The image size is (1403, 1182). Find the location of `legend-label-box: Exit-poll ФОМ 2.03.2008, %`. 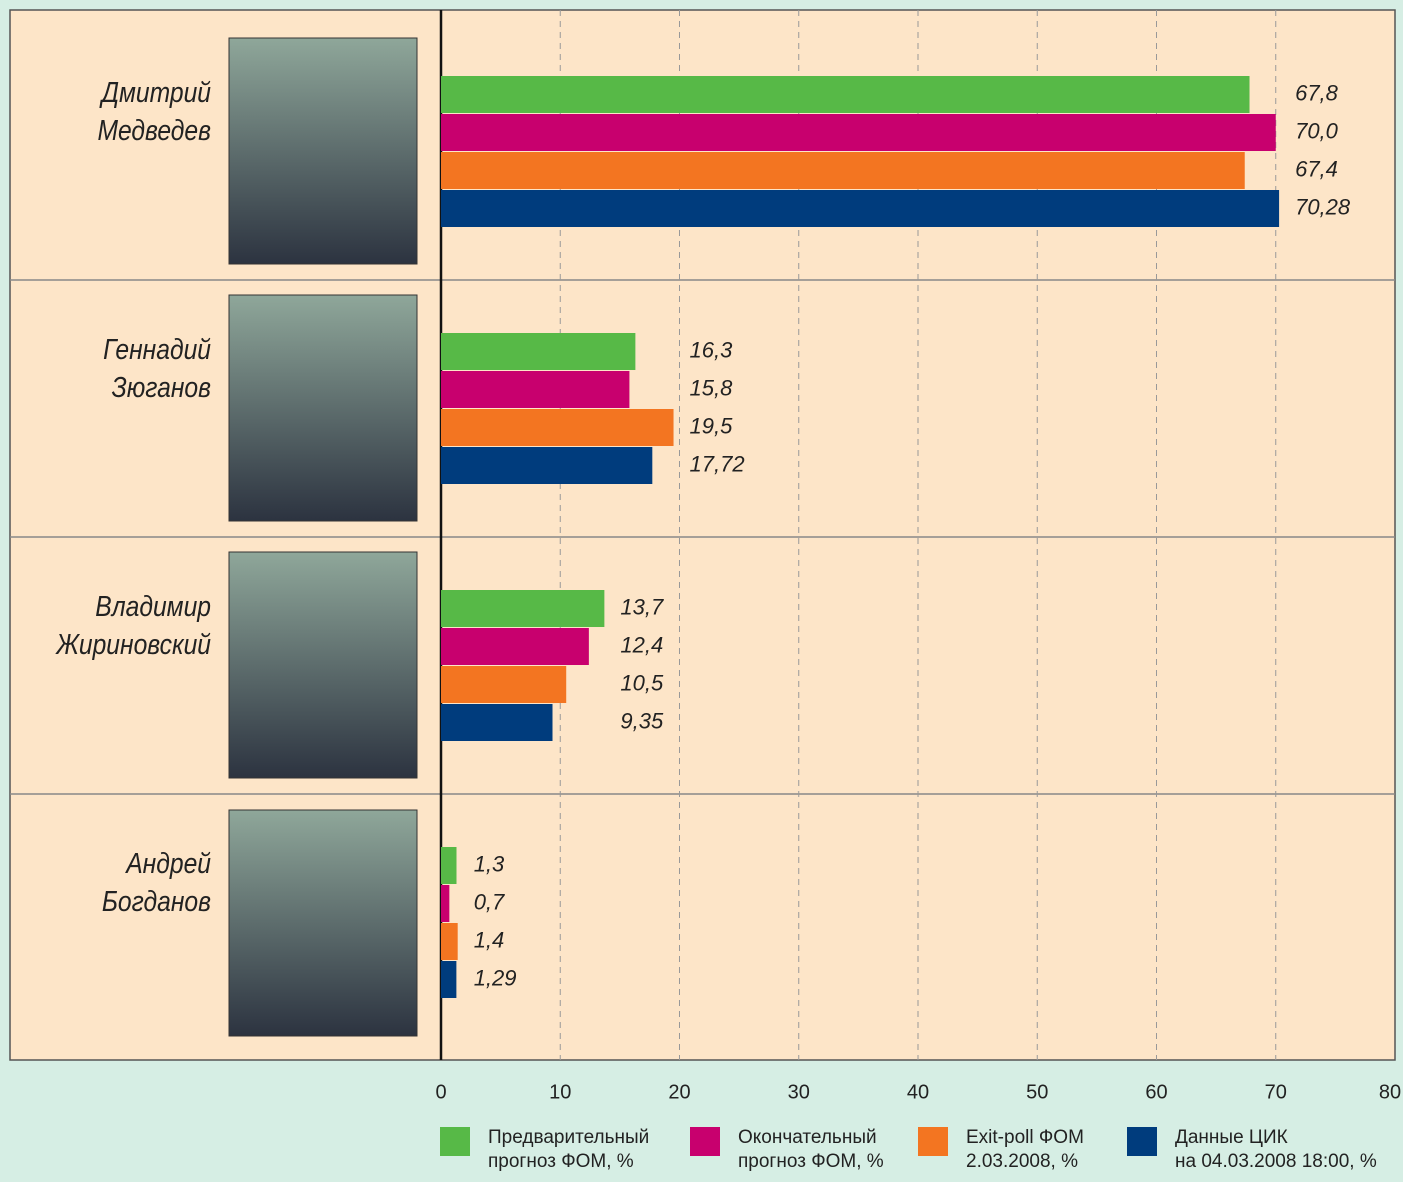

legend-label-box: Exit-poll ФОМ 2.03.2008, % is located at coordinates (1025, 1149).